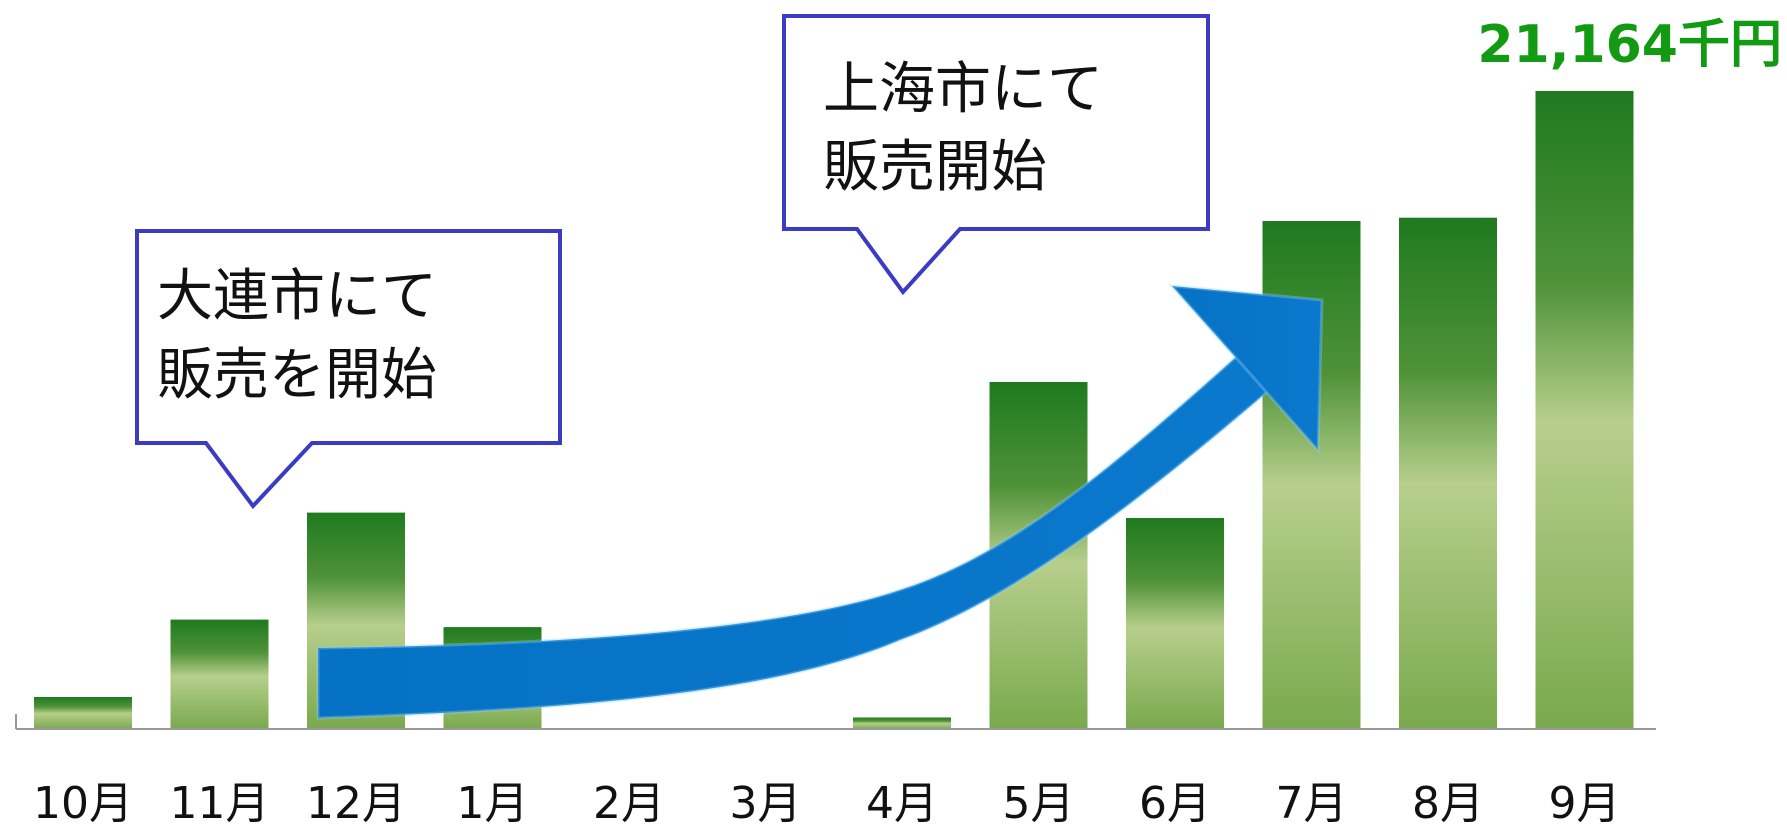 The image size is (1787, 826). I want to click on x-tick-label-12: 9月, so click(1585, 802).